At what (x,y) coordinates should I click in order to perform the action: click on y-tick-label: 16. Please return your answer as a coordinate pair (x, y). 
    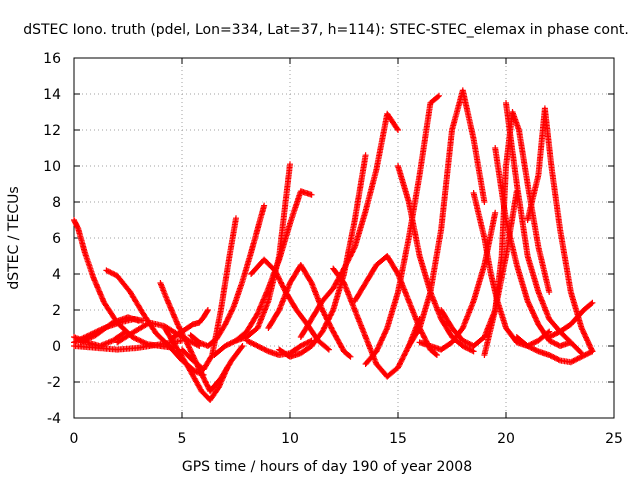
    Looking at the image, I should click on (52, 59).